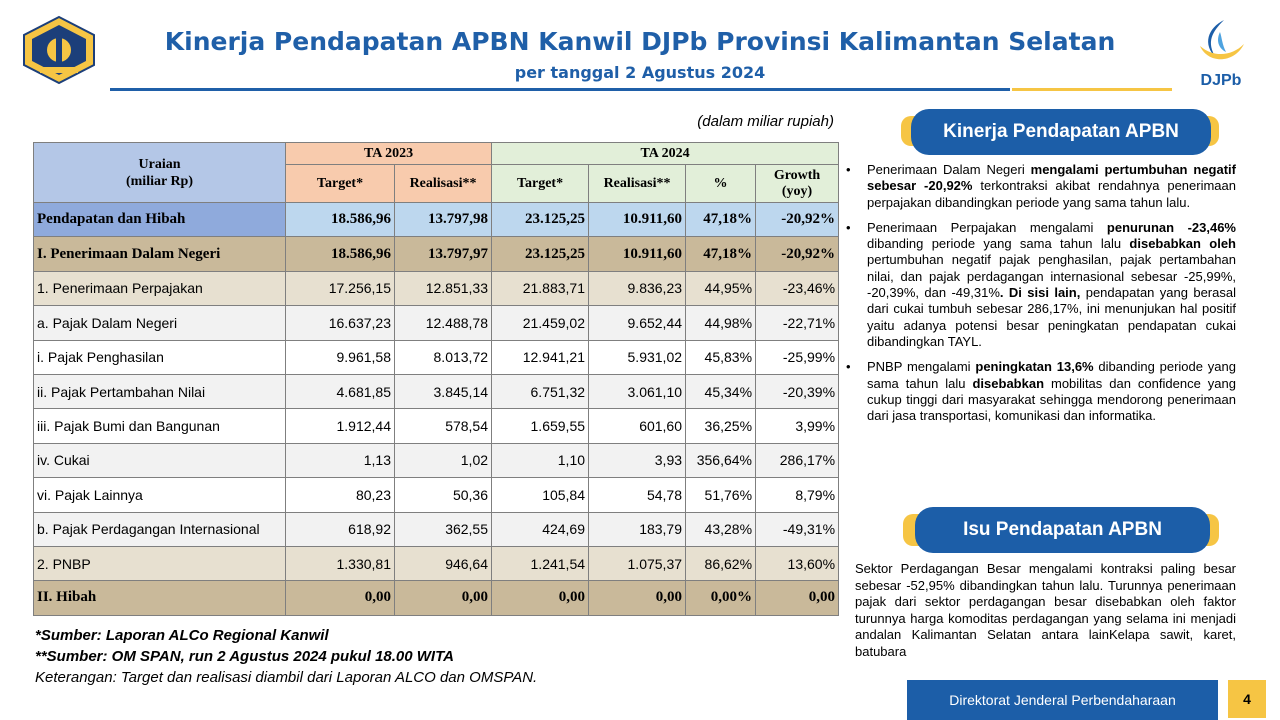  I want to click on cell-realisasi-2024: 3,93, so click(637, 460).